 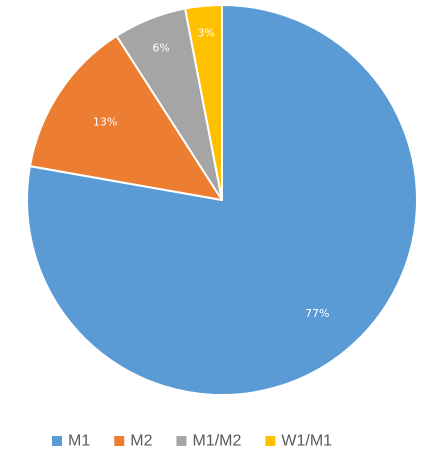 I want to click on legend: M1 M2 M1/M2 W1/M1, so click(x=192, y=441).